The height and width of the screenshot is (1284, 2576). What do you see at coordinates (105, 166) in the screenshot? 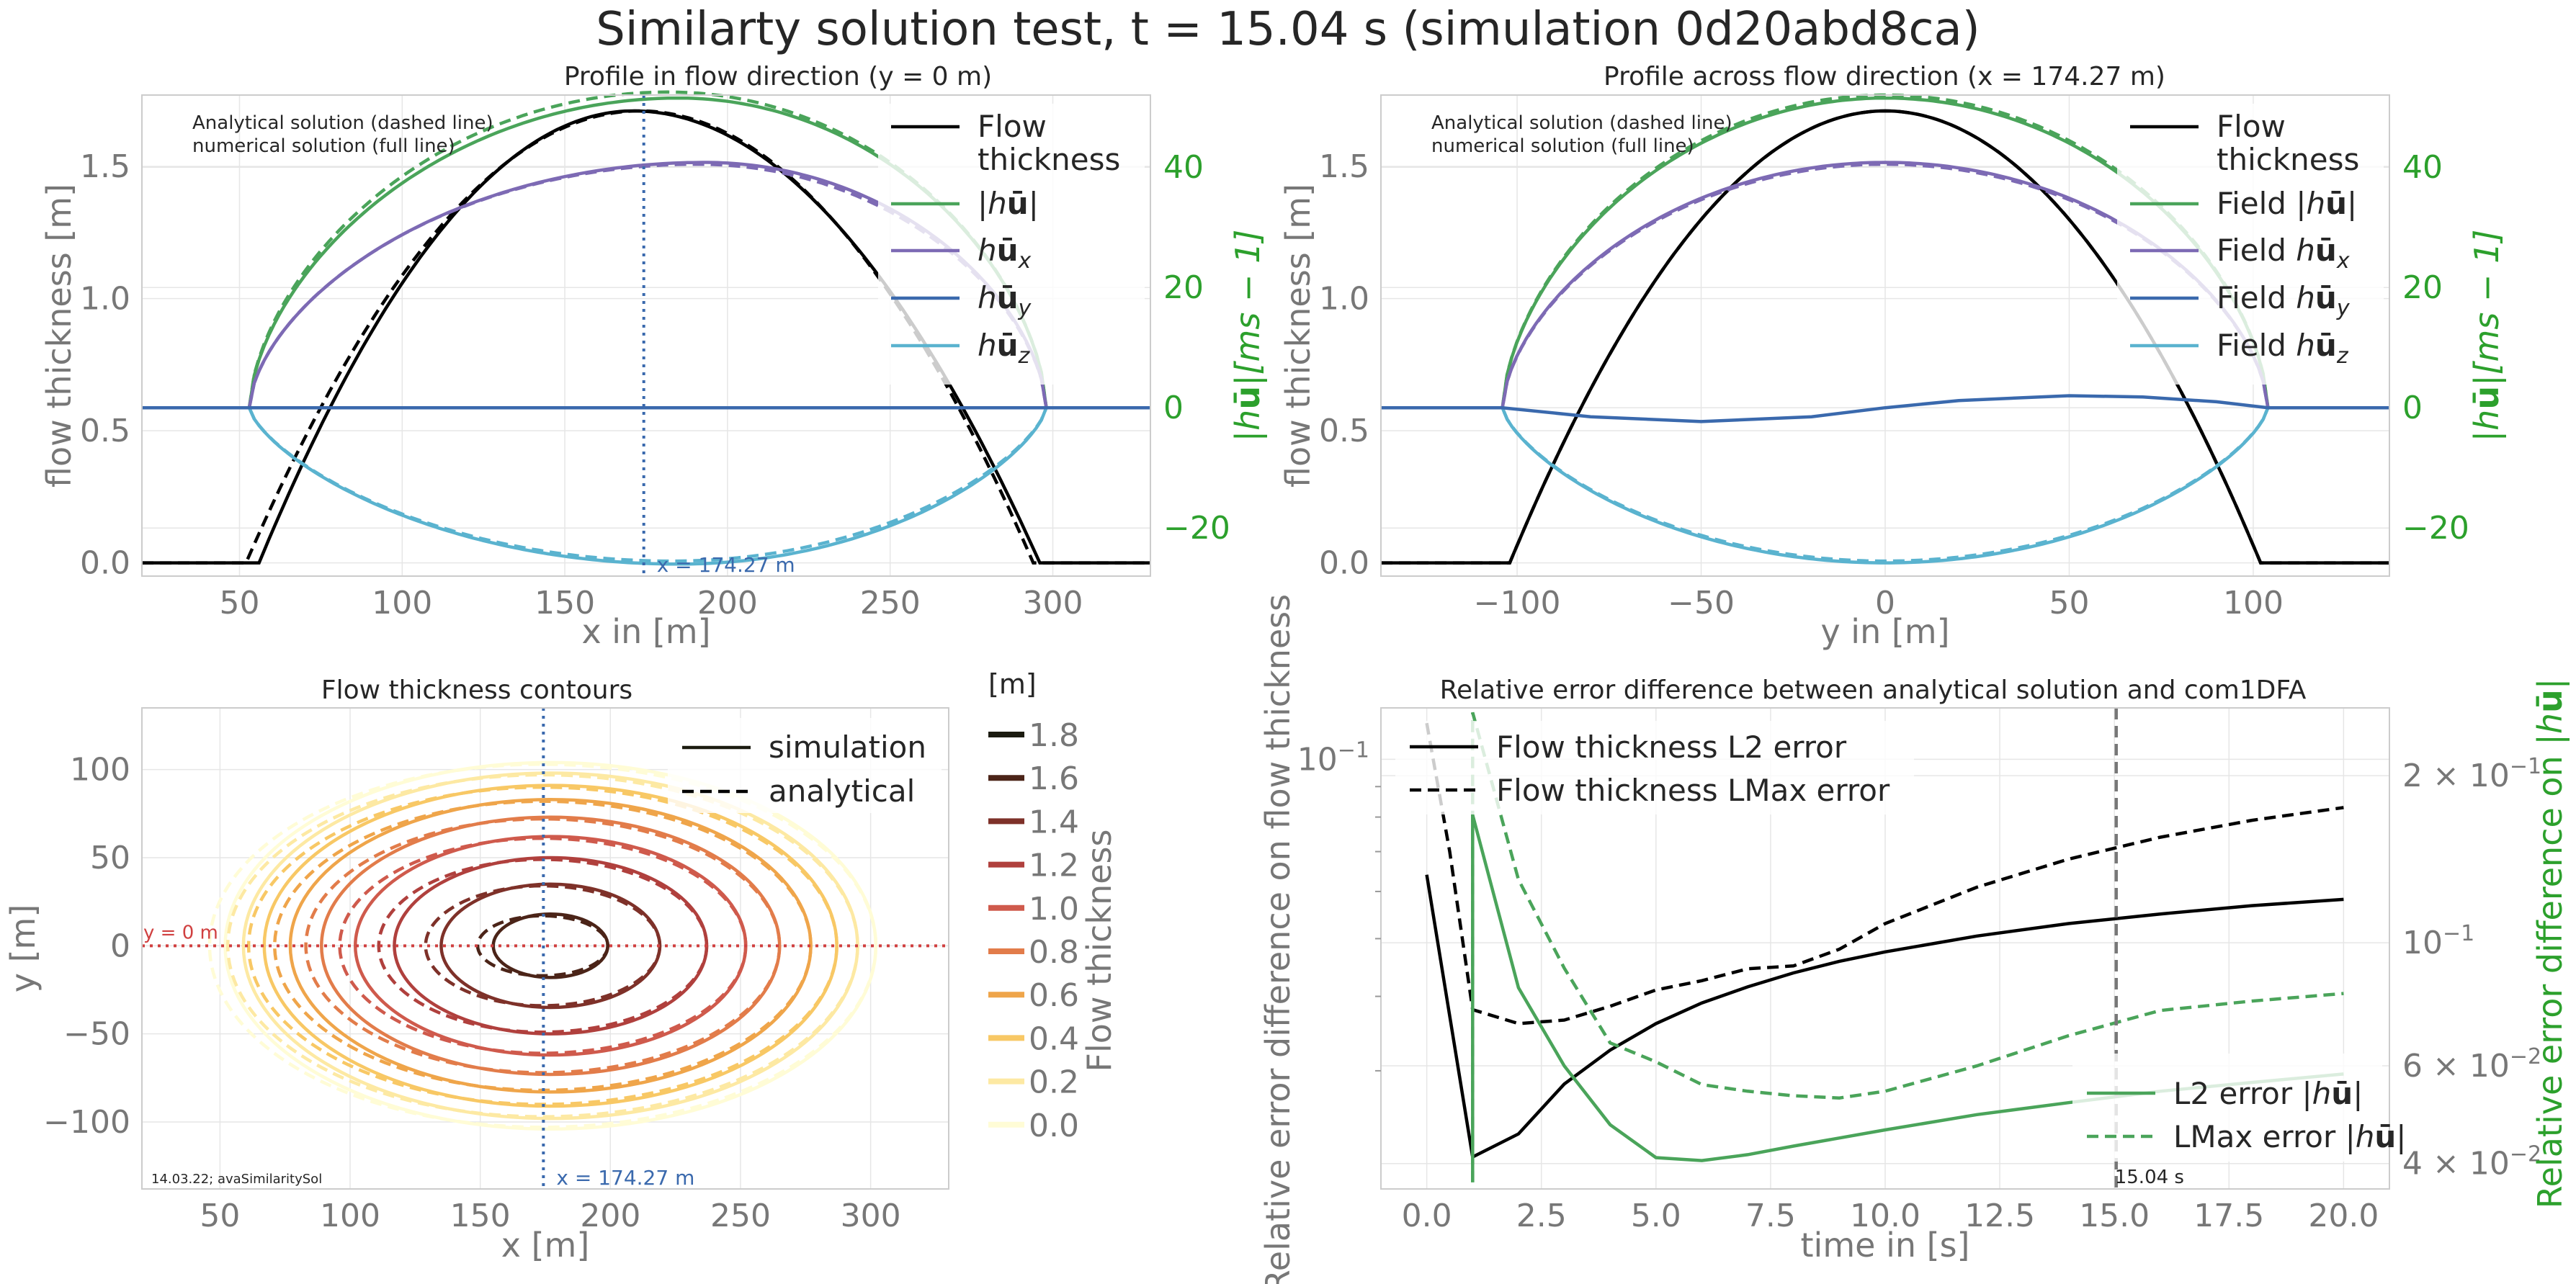
I see `y-tick-label: 1.5` at bounding box center [105, 166].